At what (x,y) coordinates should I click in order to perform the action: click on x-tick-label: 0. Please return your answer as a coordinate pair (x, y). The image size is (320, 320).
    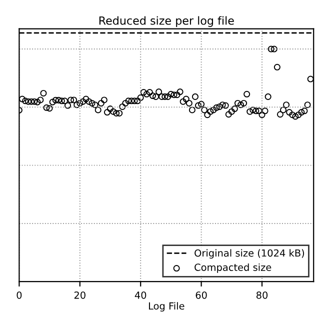
    Looking at the image, I should click on (19, 295).